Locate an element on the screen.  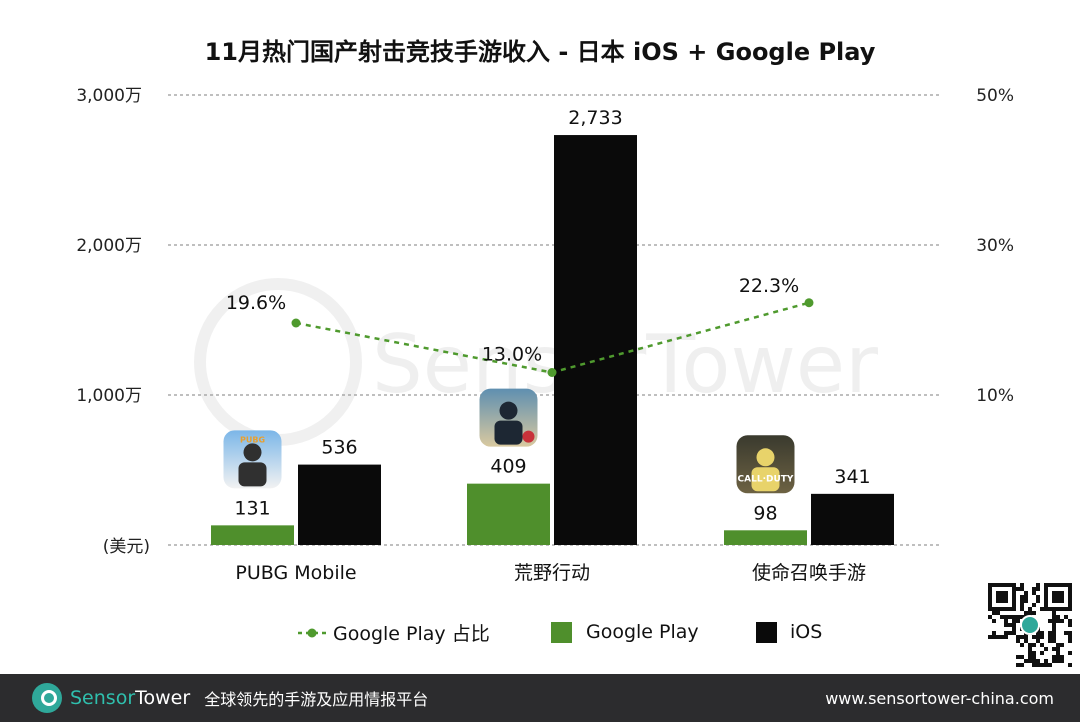
qr-pattern is located at coordinates (1030, 625).